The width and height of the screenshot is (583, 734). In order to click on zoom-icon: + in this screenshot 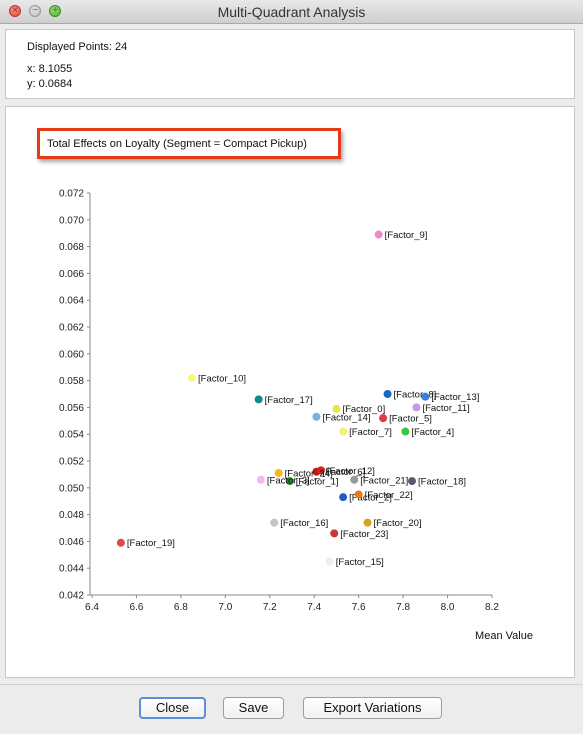, I will do `click(55, 10)`.